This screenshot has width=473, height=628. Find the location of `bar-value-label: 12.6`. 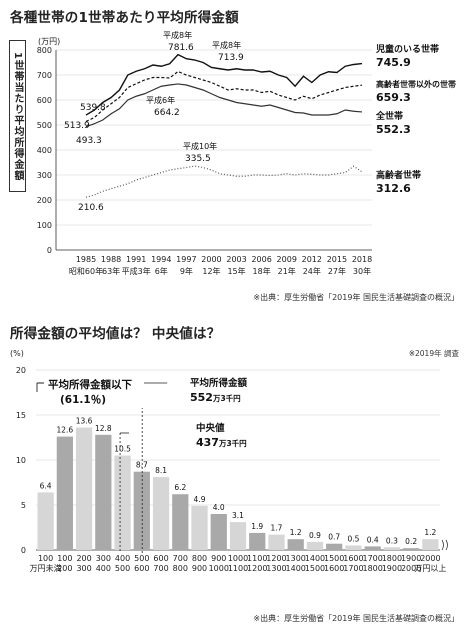

bar-value-label: 12.6 is located at coordinates (65, 430).